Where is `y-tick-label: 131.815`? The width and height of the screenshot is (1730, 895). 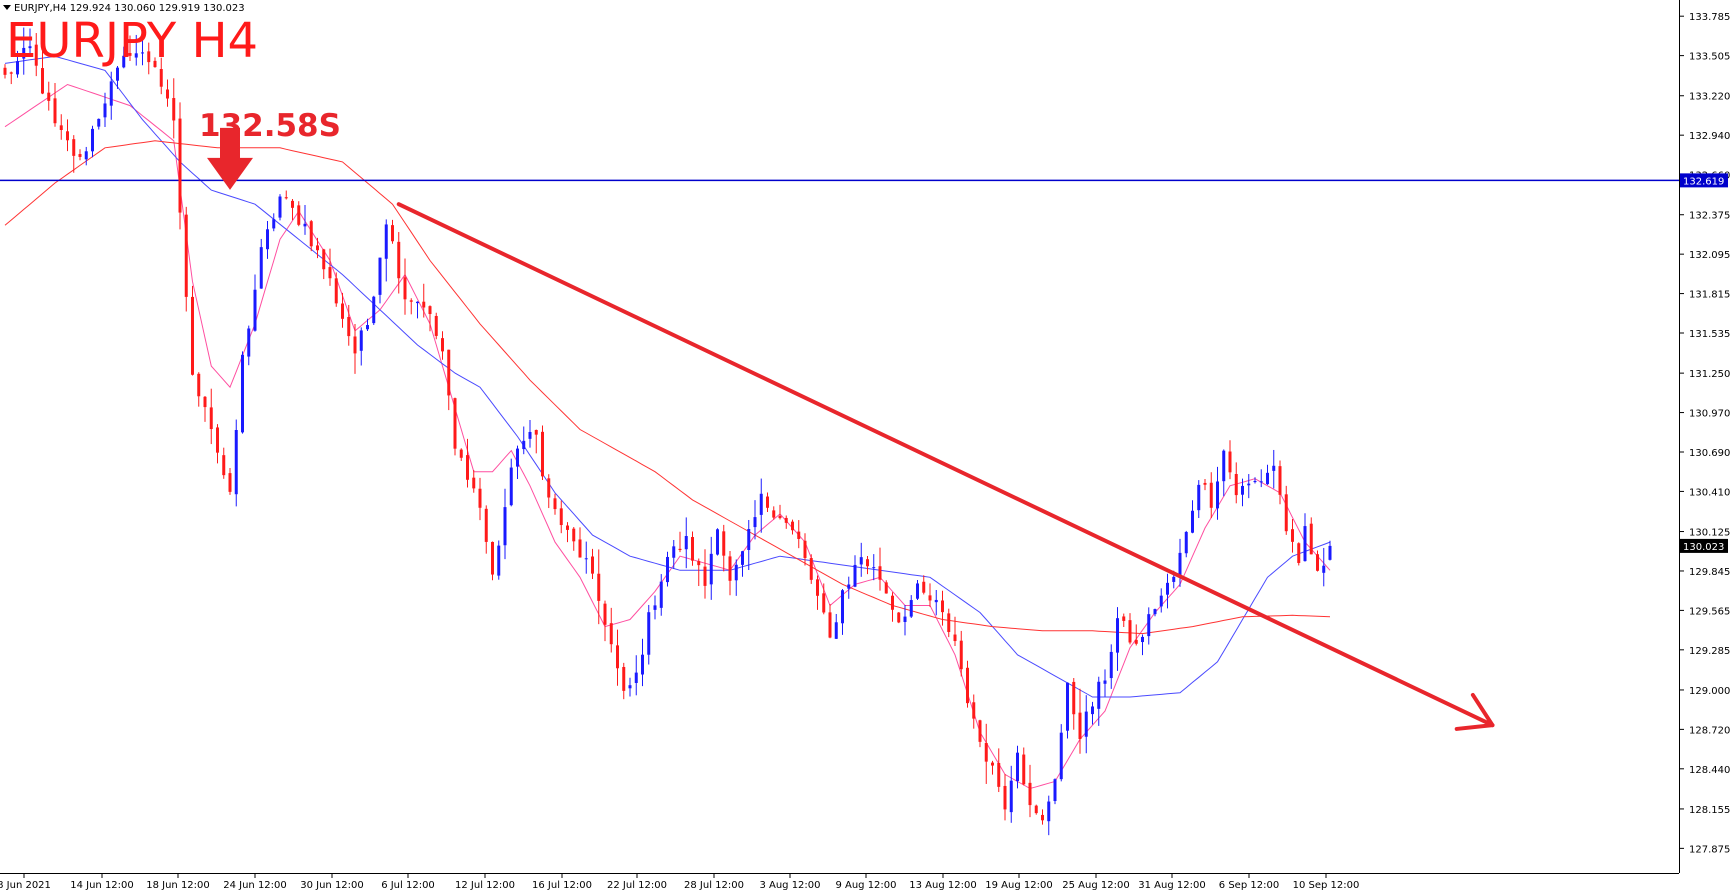 y-tick-label: 131.815 is located at coordinates (1709, 295).